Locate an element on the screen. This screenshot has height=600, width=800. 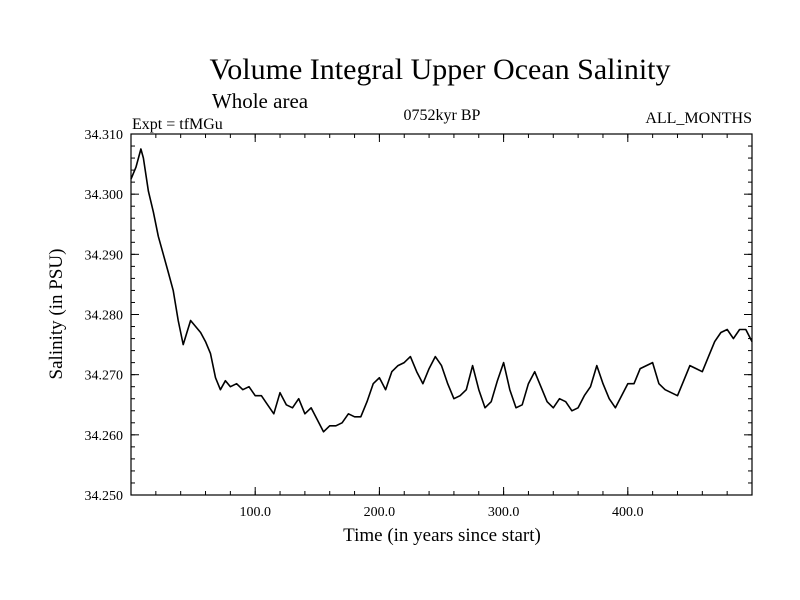
x-axis-label: Time (in years since start) is located at coordinates (442, 535).